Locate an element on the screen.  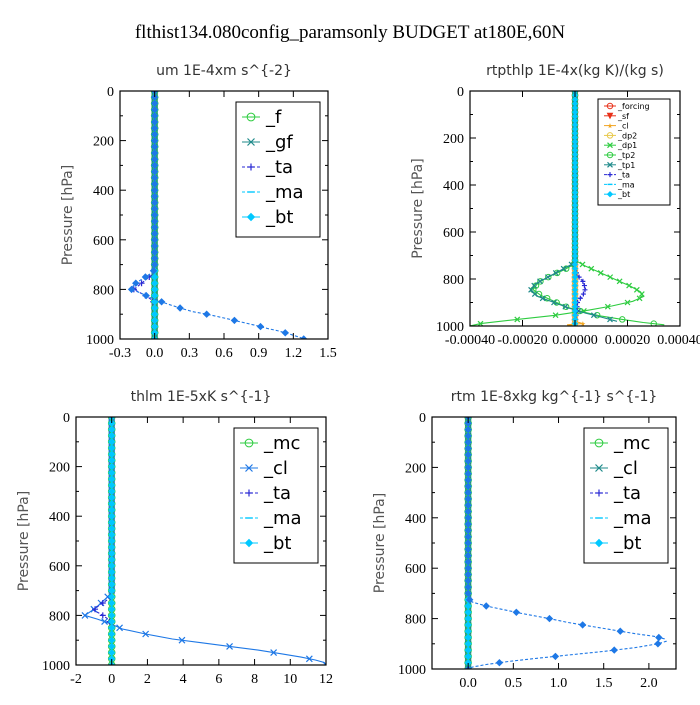
x-tick-label: 8 is located at coordinates (254, 679).